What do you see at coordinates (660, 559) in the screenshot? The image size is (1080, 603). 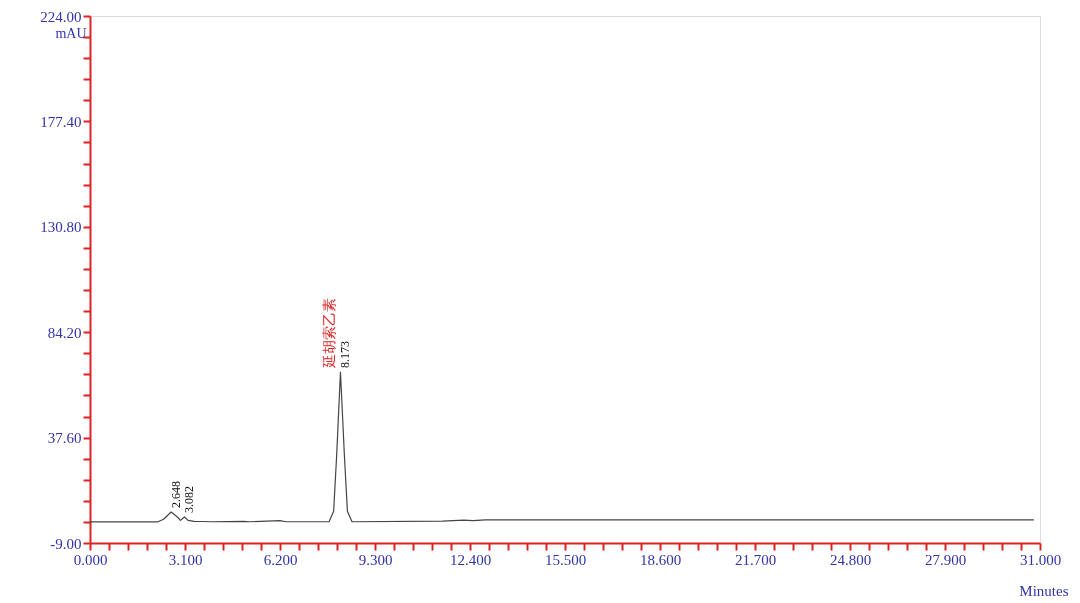 I see `x-tick-label: 18.600` at bounding box center [660, 559].